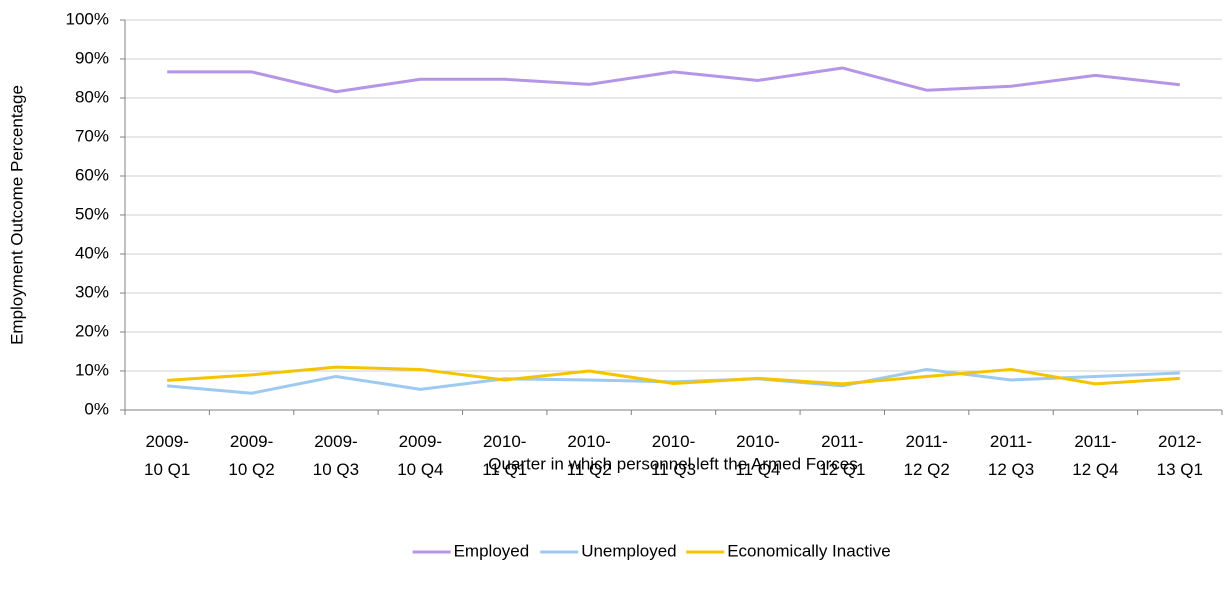  Describe the element at coordinates (92, 57) in the screenshot. I see `y-tick-label: 90%` at that location.